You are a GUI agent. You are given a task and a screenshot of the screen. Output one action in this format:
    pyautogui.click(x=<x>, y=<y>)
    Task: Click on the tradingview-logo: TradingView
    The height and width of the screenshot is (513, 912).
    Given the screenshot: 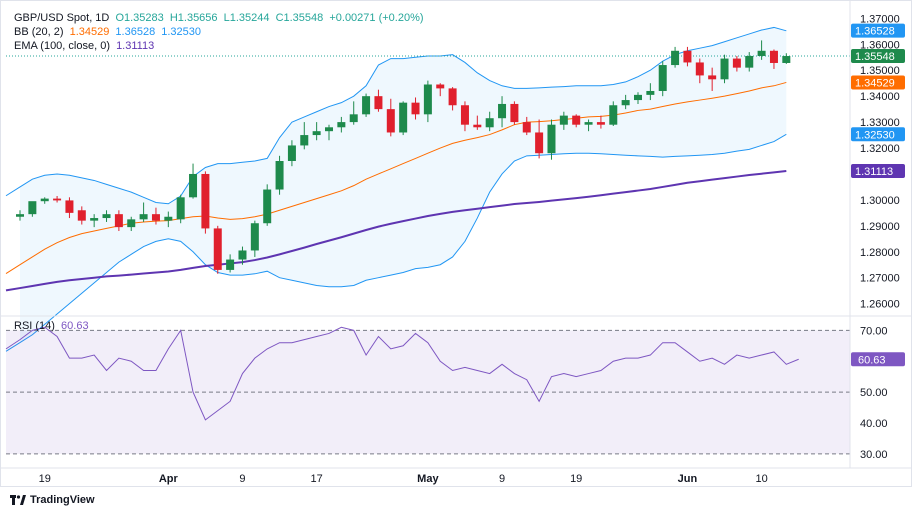 What is the action you would take?
    pyautogui.click(x=52, y=500)
    